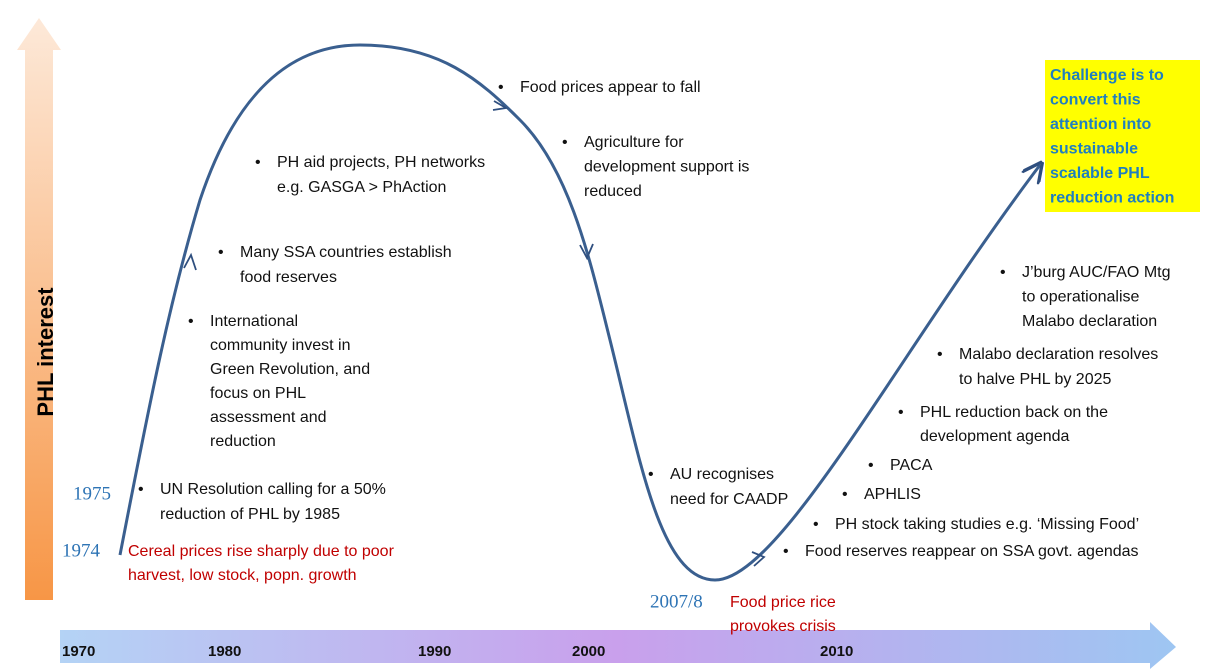  Describe the element at coordinates (995, 436) in the screenshot. I see `bullet-text: development agenda` at that location.